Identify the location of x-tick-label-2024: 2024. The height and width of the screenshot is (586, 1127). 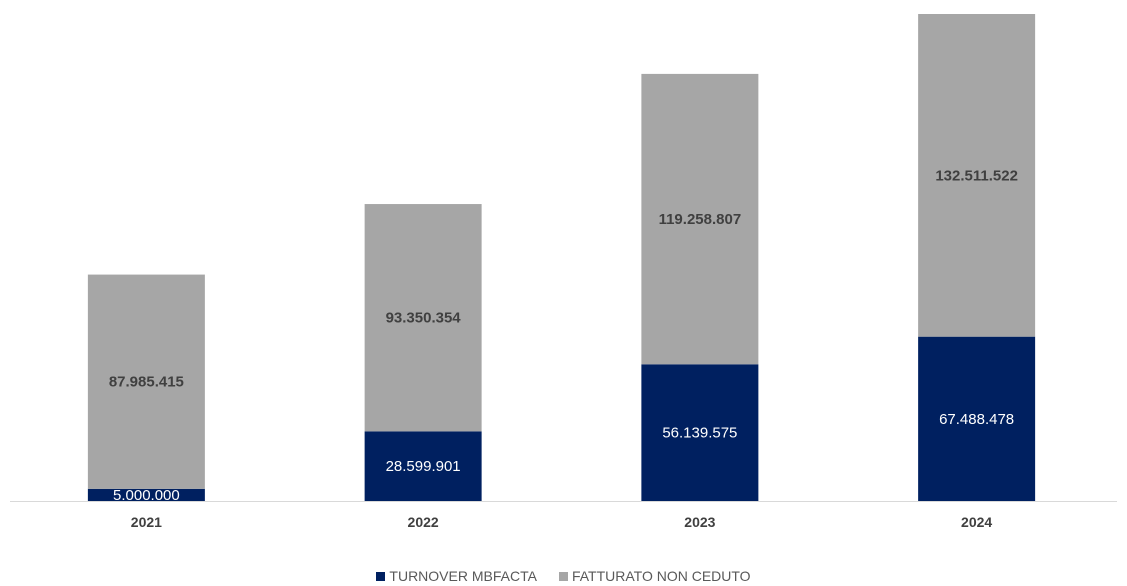
(976, 522).